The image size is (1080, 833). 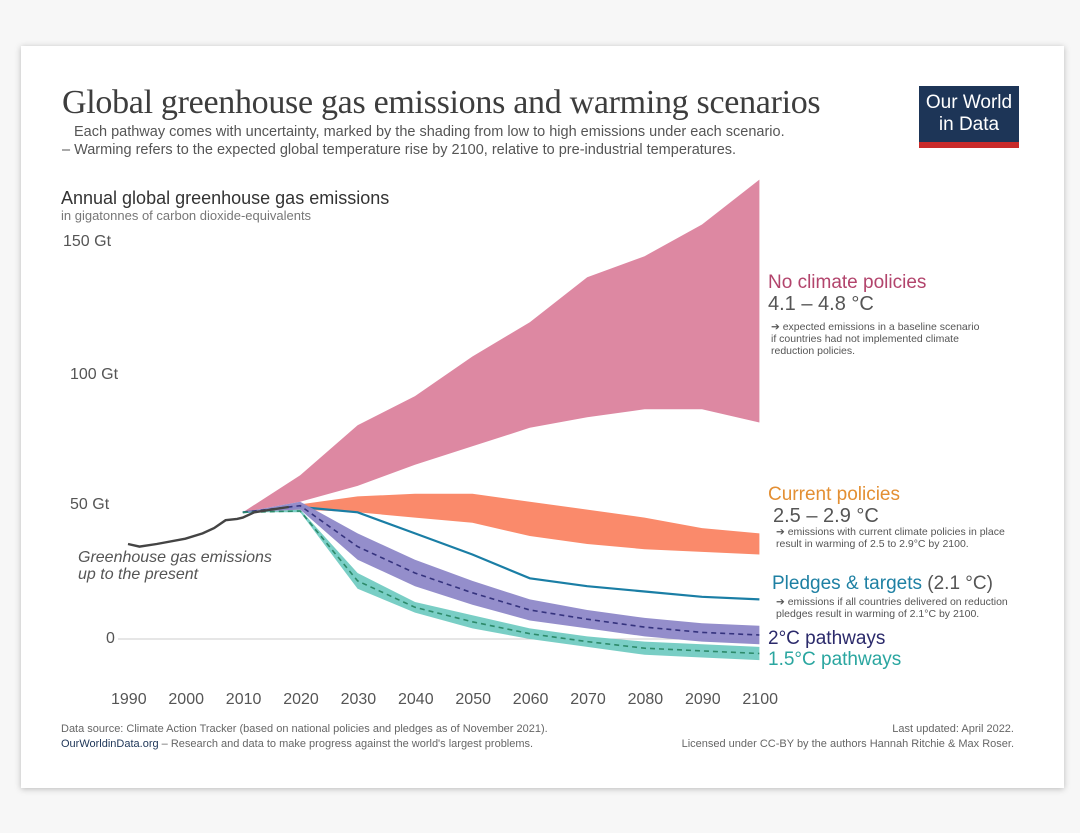 I want to click on series-temp: (2.1 °C), so click(x=960, y=583).